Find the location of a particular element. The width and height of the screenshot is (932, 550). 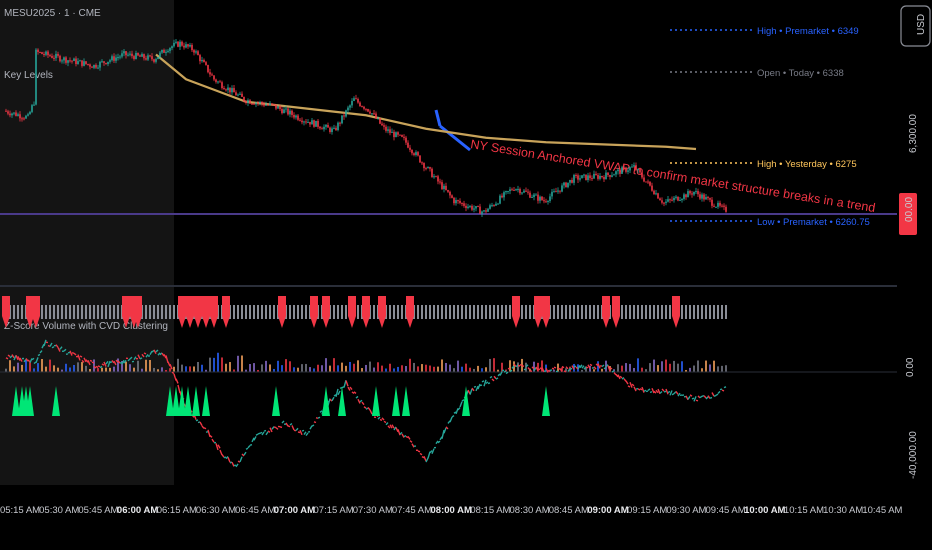

signal-triangle is located at coordinates (182, 401).